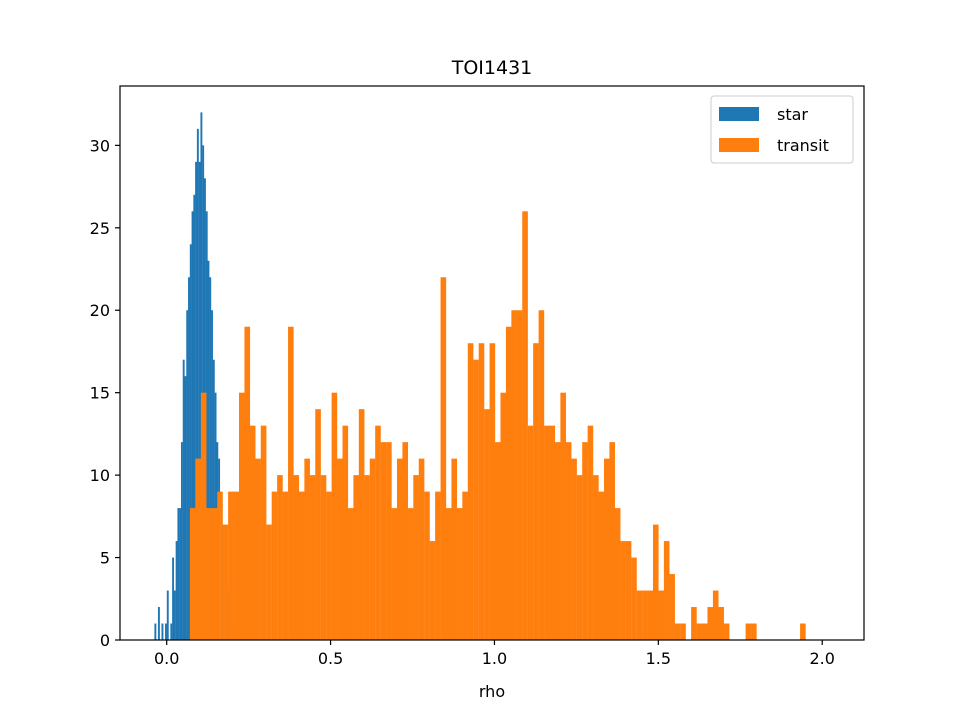  What do you see at coordinates (100, 393) in the screenshot?
I see `y-tick-label: 15` at bounding box center [100, 393].